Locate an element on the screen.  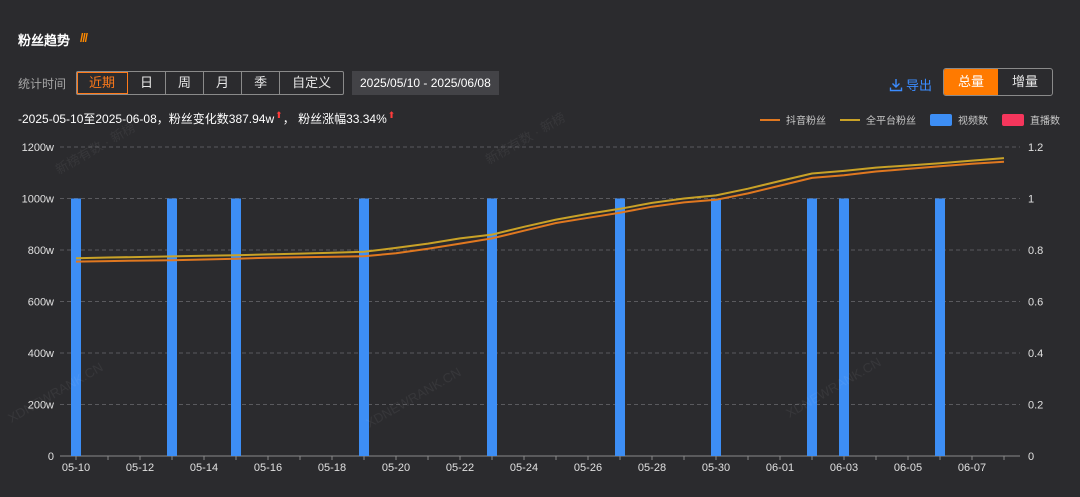
y-tick-label-right: 0.6 is located at coordinates (1035, 303).